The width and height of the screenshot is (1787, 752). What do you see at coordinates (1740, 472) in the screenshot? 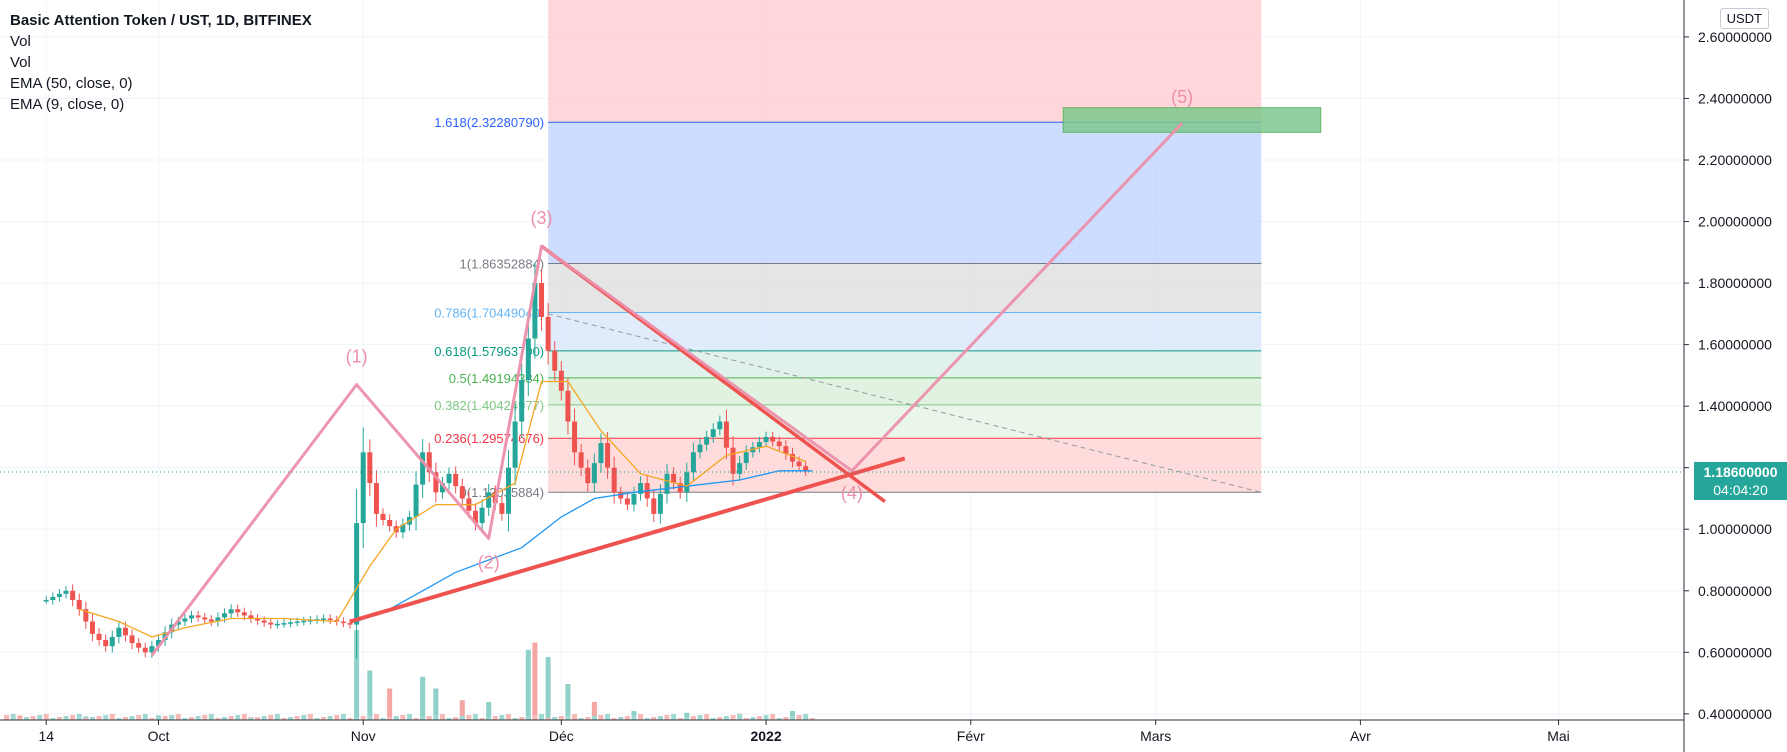
I see `last-price-value: 1.18600000` at bounding box center [1740, 472].